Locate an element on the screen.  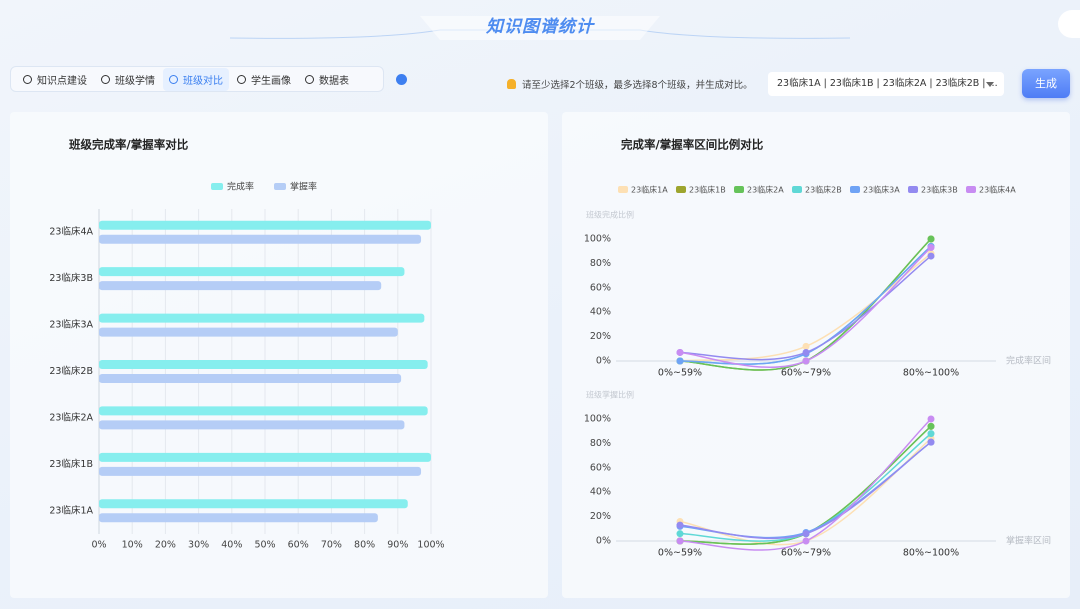
notice-text: 请至少选择2个班级，最多选择8个班级，并生成对比。 is located at coordinates (637, 85).